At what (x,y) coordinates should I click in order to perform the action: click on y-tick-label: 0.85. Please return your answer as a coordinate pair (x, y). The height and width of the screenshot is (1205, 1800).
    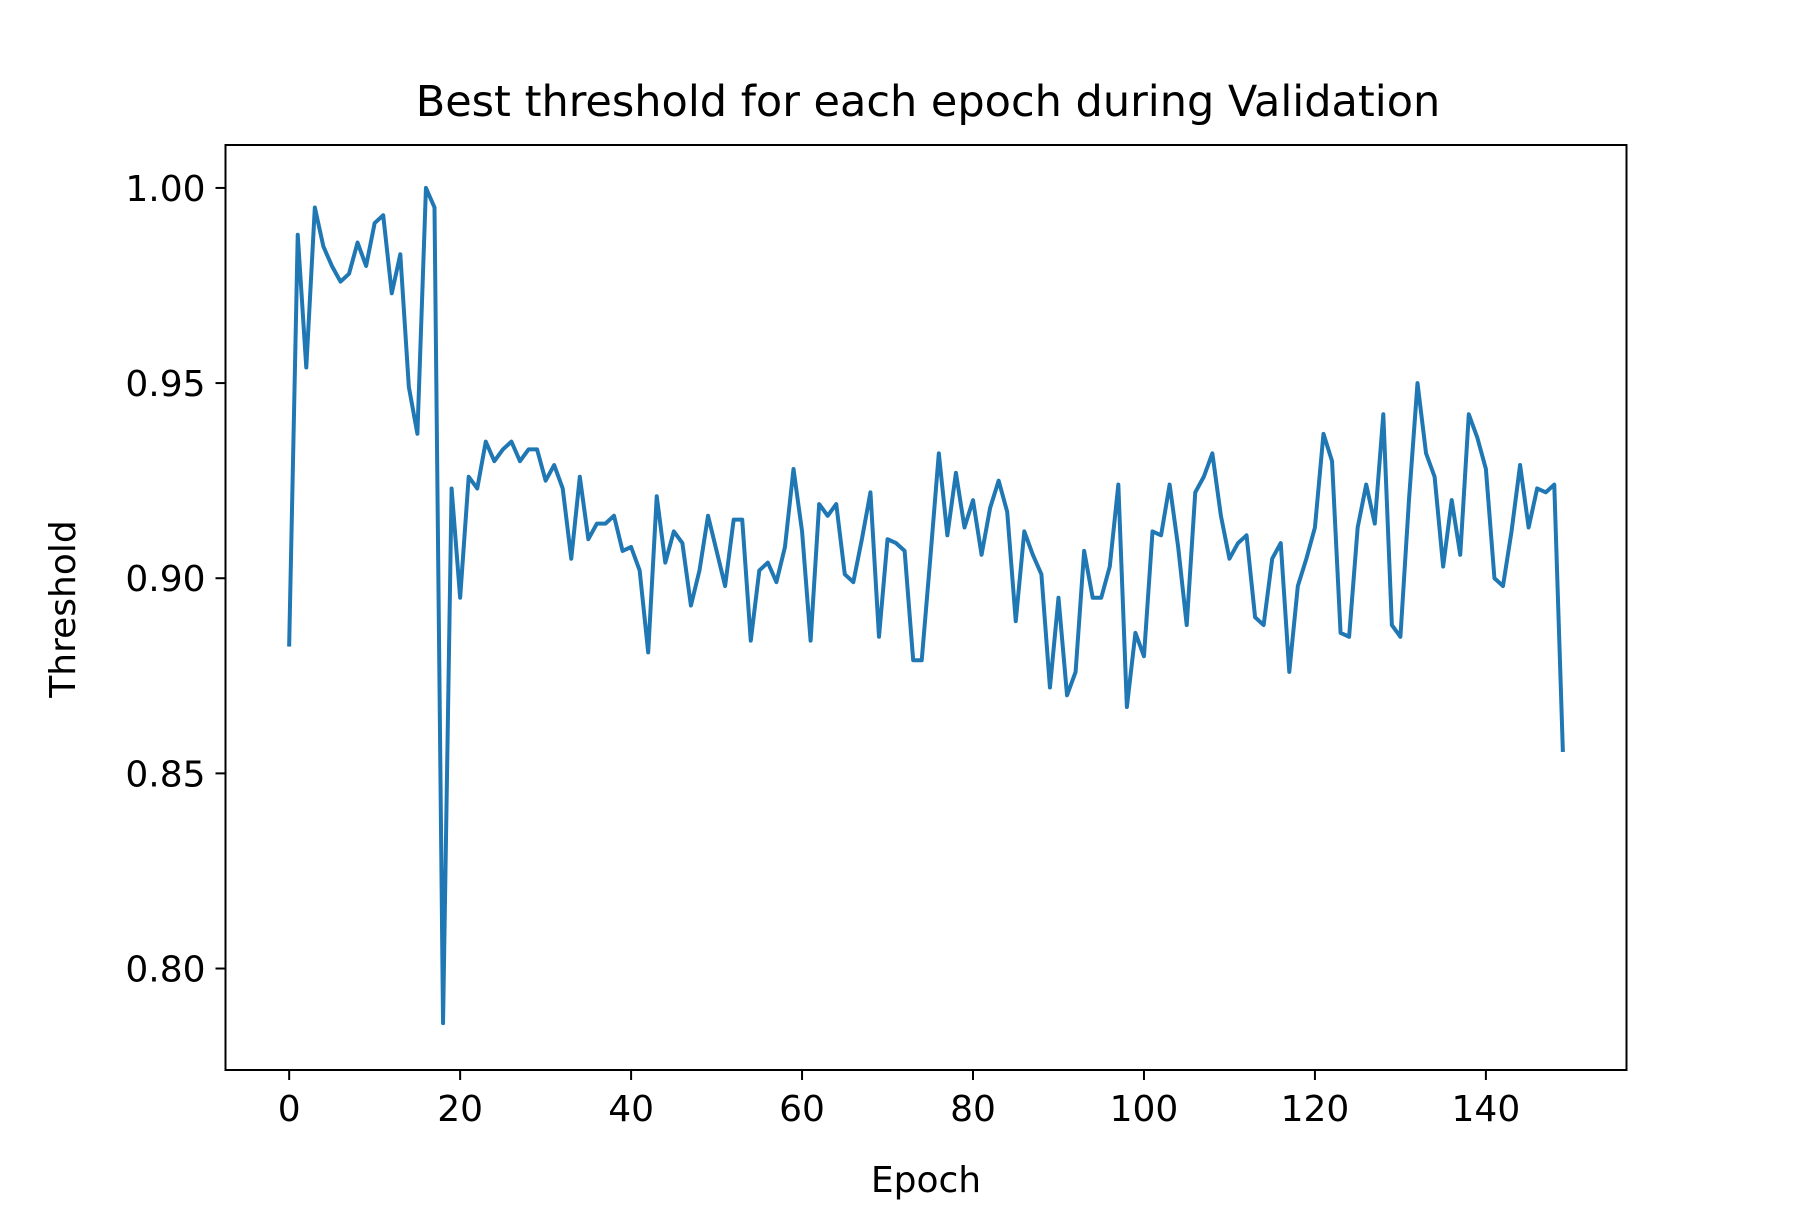
    Looking at the image, I should click on (165, 774).